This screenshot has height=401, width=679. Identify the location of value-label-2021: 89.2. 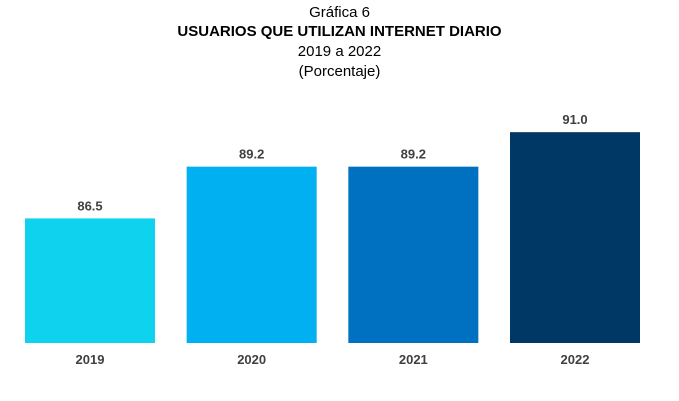
(413, 154).